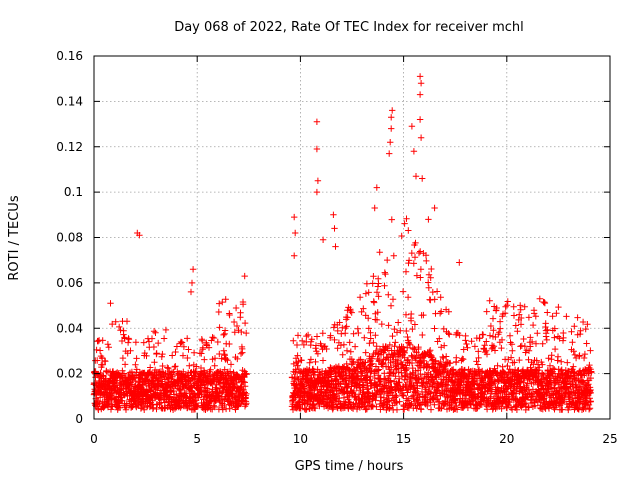 This screenshot has width=640, height=480. I want to click on y-tick-label: 0.12, so click(69, 147).